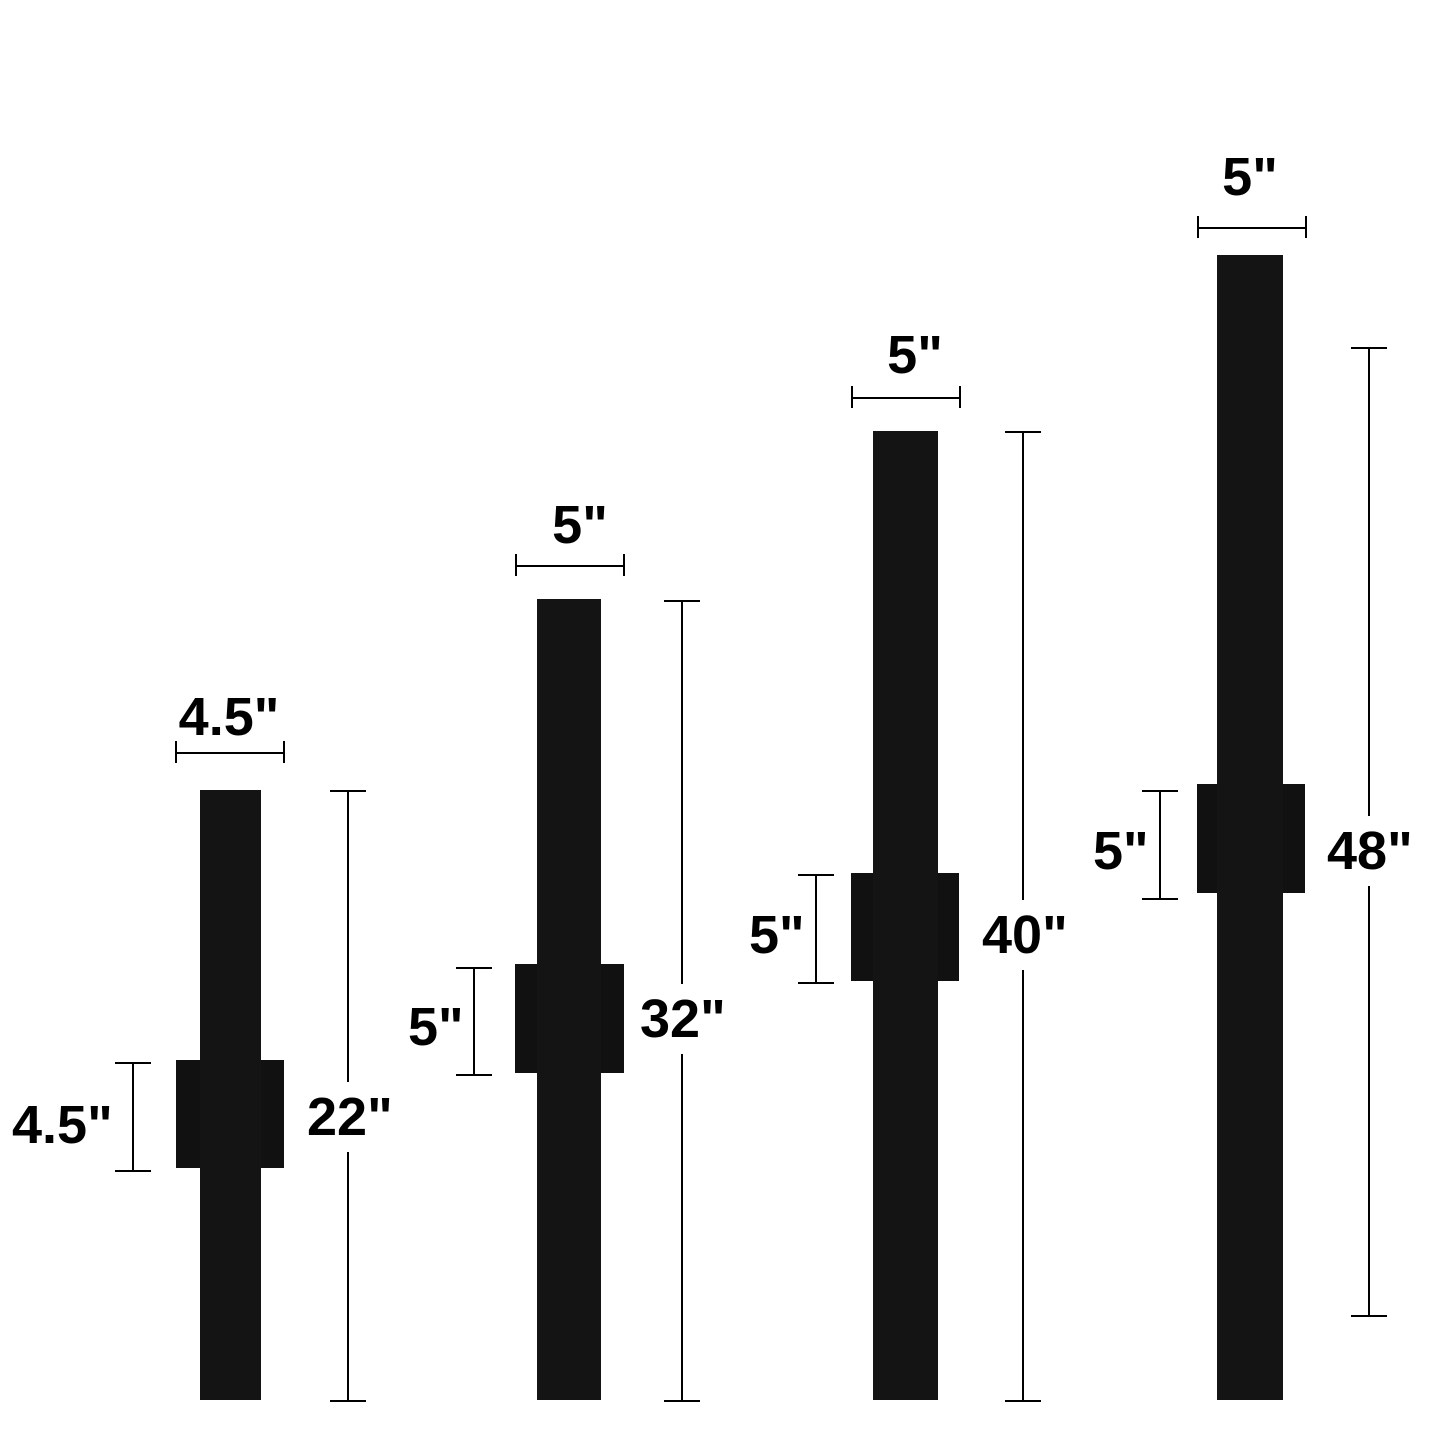 This screenshot has height=1445, width=1445. I want to click on height-label: 40", so click(1025, 935).